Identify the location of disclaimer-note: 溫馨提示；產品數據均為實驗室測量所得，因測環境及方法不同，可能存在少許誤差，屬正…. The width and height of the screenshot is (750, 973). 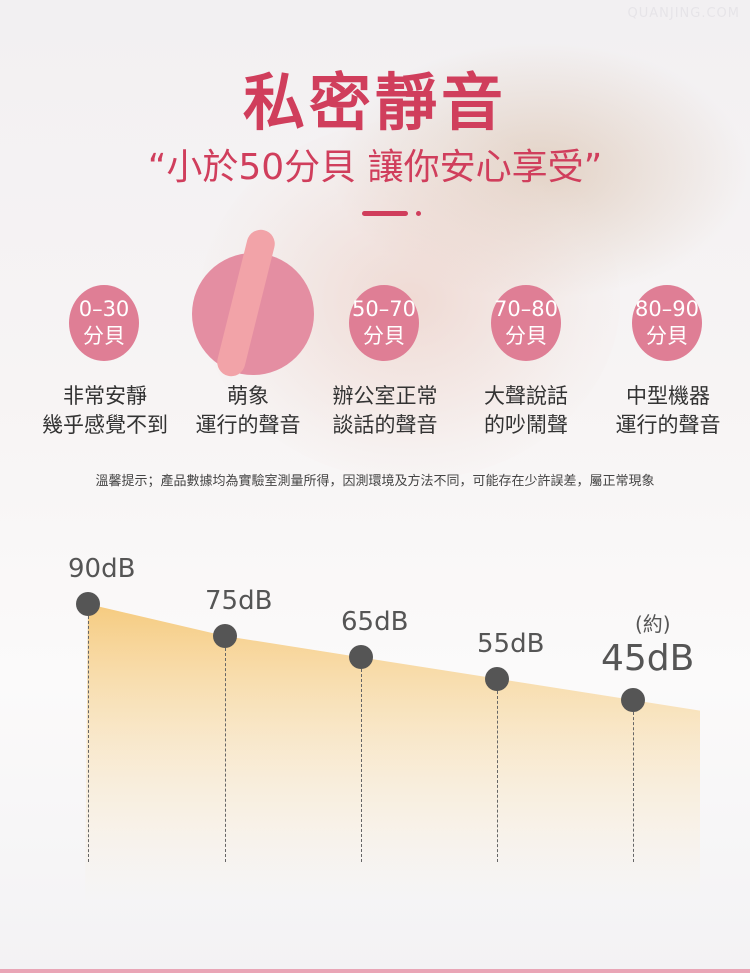
(375, 481).